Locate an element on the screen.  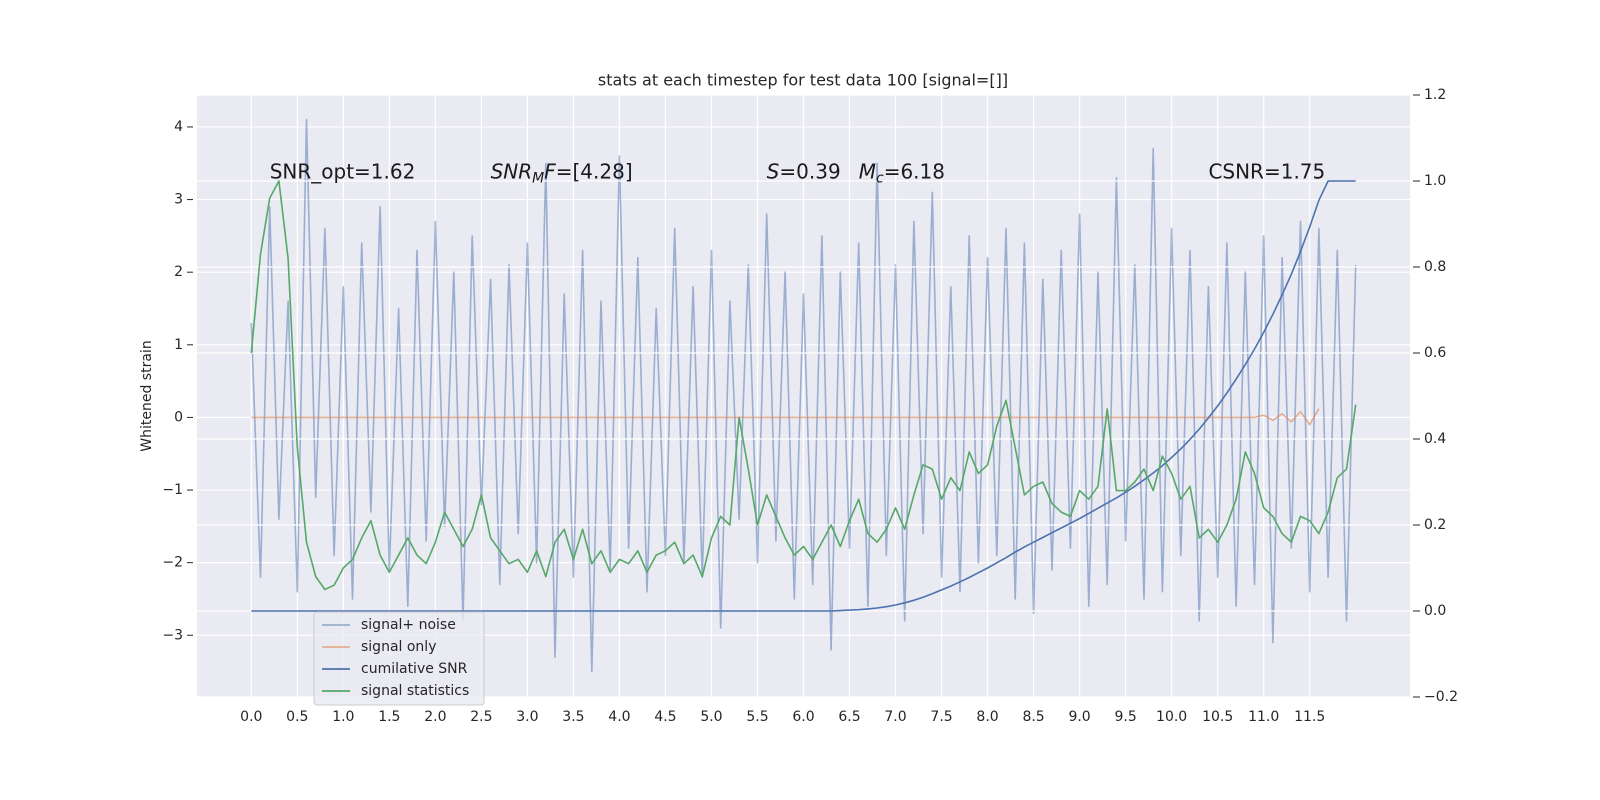
y-axis-label: Whitened strain is located at coordinates (147, 395).